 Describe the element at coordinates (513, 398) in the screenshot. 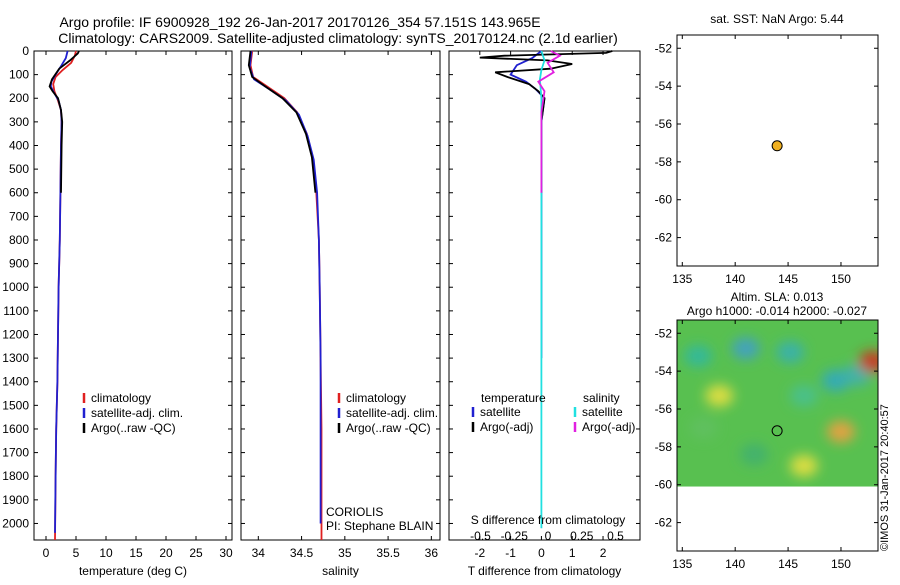

I see `legend-header: temperature` at that location.